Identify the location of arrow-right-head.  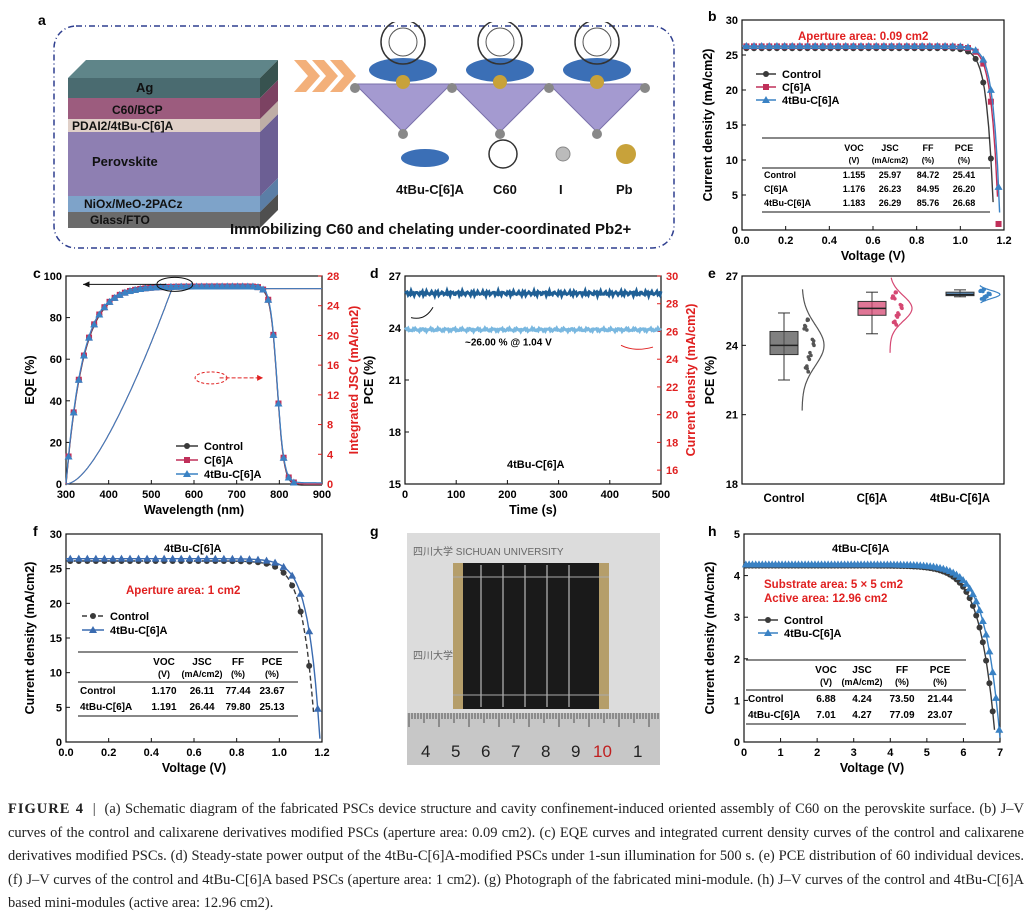
(260, 377).